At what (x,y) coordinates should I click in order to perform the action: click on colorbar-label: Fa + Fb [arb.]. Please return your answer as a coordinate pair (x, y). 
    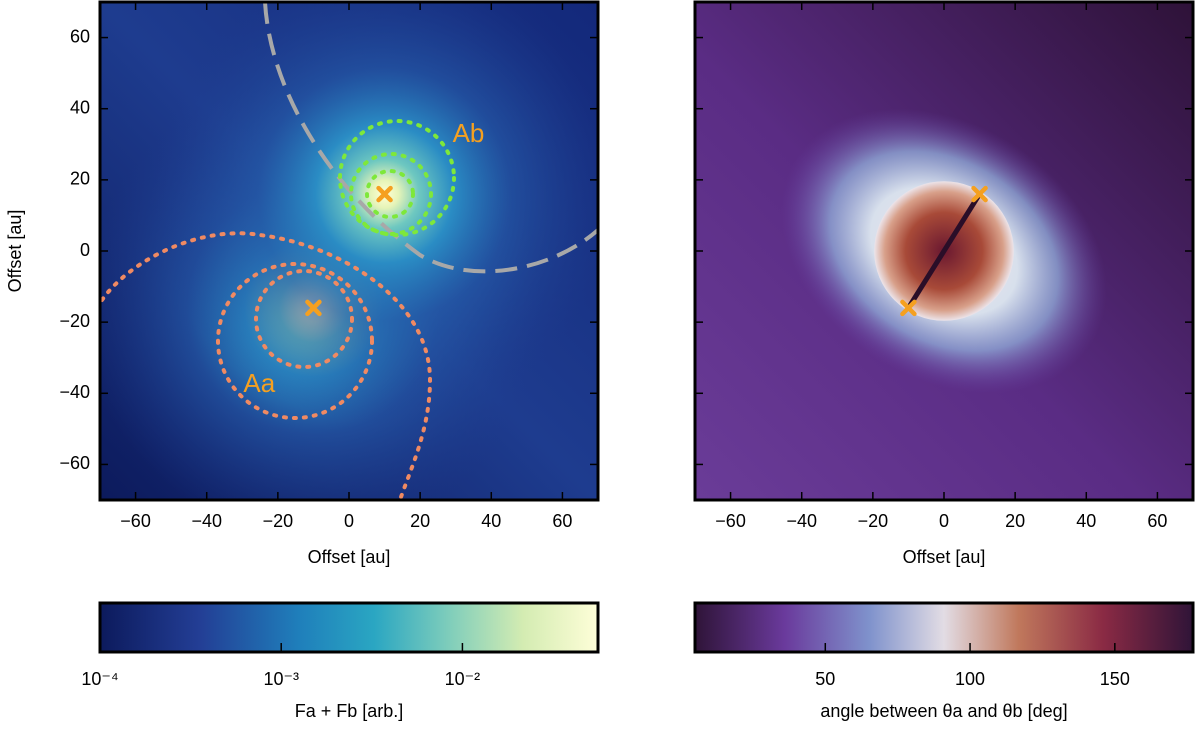
    Looking at the image, I should click on (349, 711).